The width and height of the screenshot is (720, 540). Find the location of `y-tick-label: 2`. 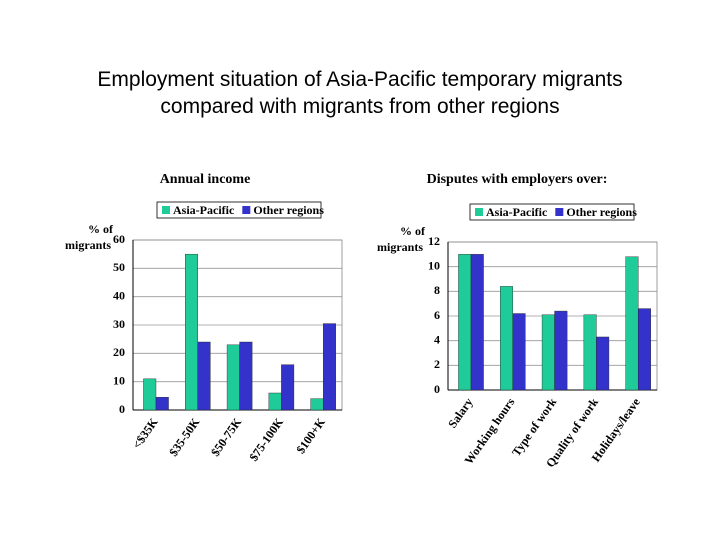

y-tick-label: 2 is located at coordinates (437, 364).